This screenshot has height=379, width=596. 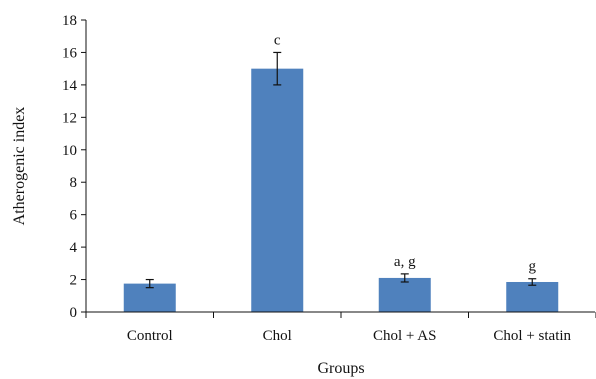 I want to click on significance-label: a, g, so click(x=405, y=262).